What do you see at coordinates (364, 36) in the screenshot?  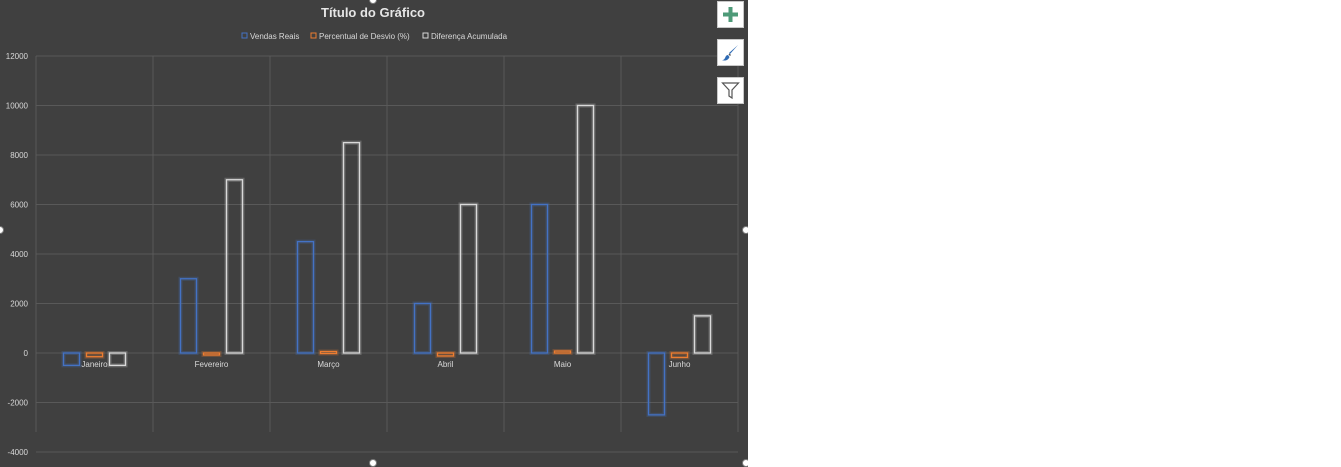 I see `legend-label: Percentual de Desvio (%)` at bounding box center [364, 36].